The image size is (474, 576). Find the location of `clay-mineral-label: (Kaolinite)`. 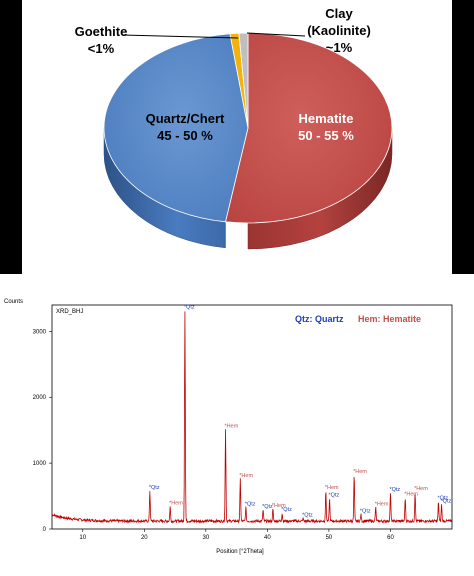

clay-mineral-label: (Kaolinite) is located at coordinates (339, 30).